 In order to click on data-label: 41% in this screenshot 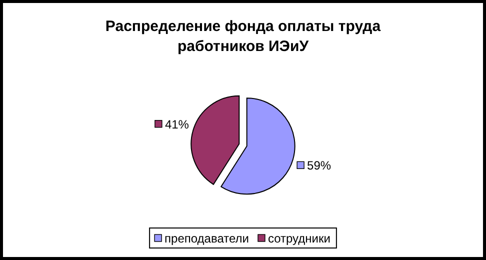, I will do `click(177, 124)`.